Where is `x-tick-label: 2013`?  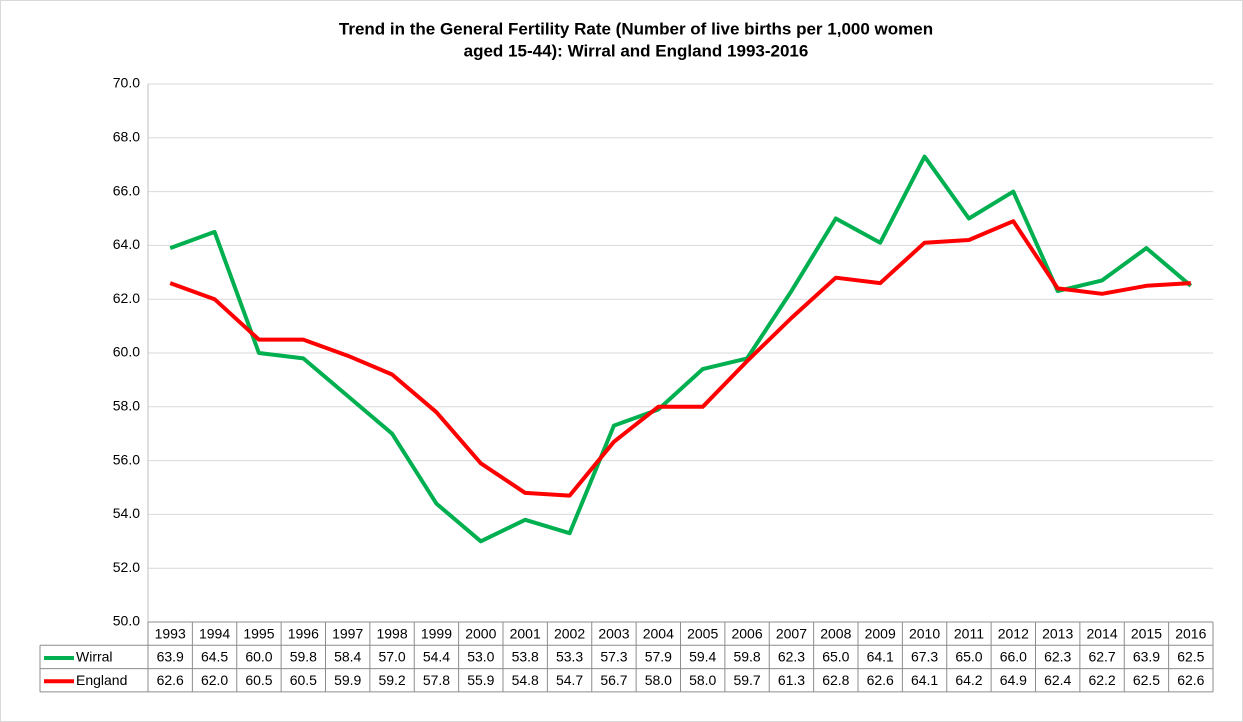
x-tick-label: 2013 is located at coordinates (1057, 633).